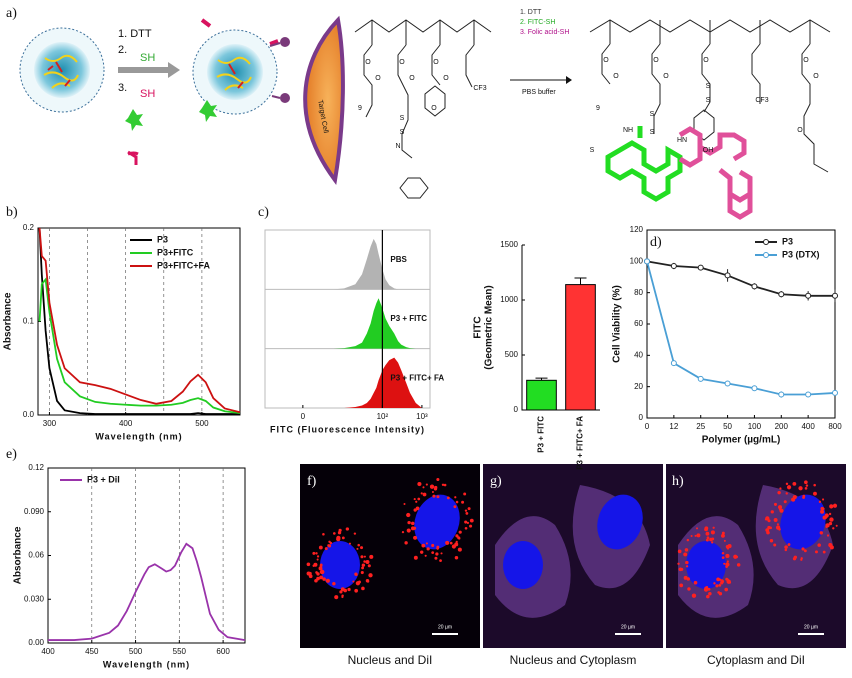 This screenshot has height=678, width=852. Describe the element at coordinates (377, 382) in the screenshot. I see `histogram-area` at that location.